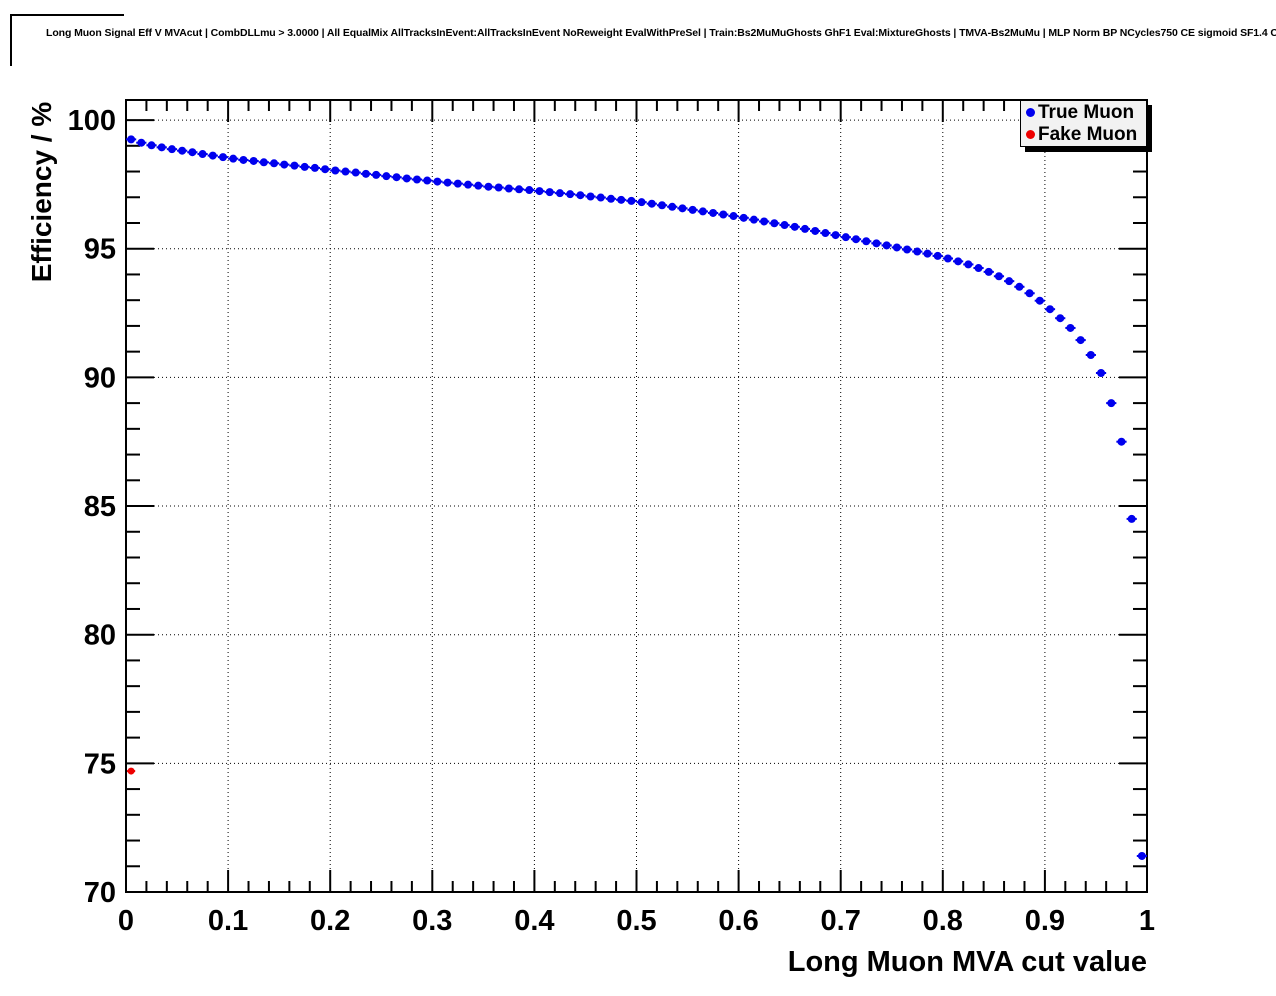 The width and height of the screenshot is (1276, 996). I want to click on x-tick-label: 1, so click(1147, 921).